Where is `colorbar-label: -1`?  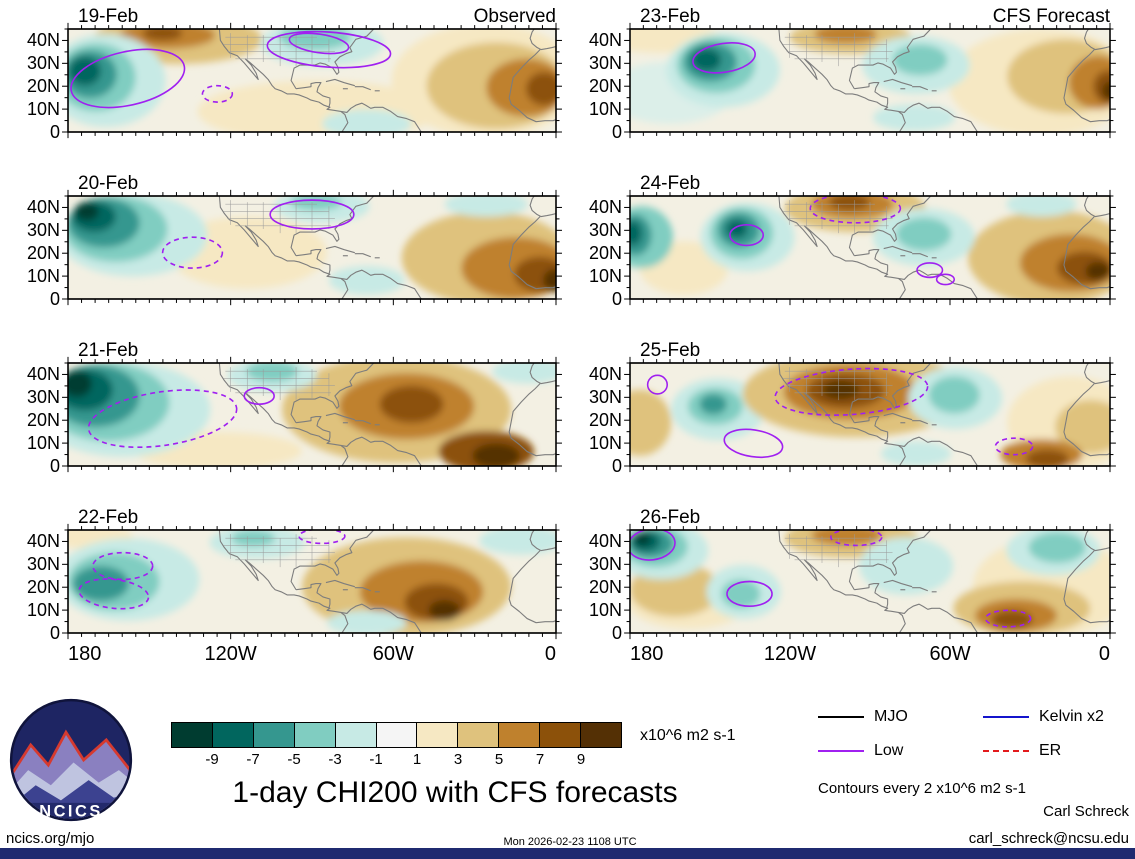
colorbar-label: -1 is located at coordinates (376, 759).